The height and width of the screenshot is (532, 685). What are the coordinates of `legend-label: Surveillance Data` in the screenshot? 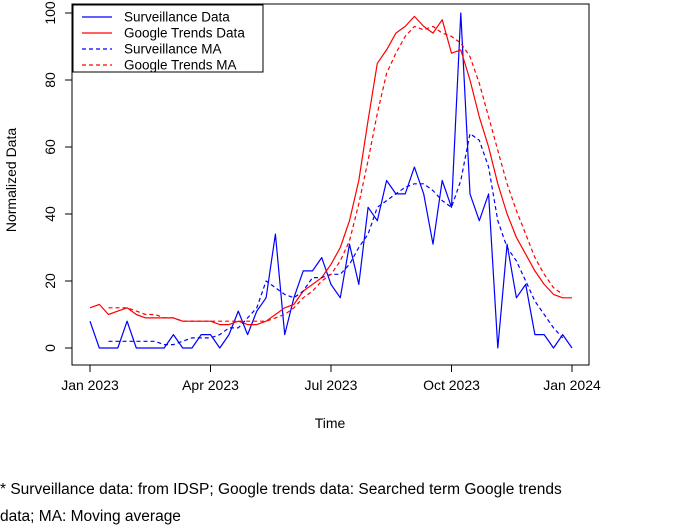 It's located at (177, 17).